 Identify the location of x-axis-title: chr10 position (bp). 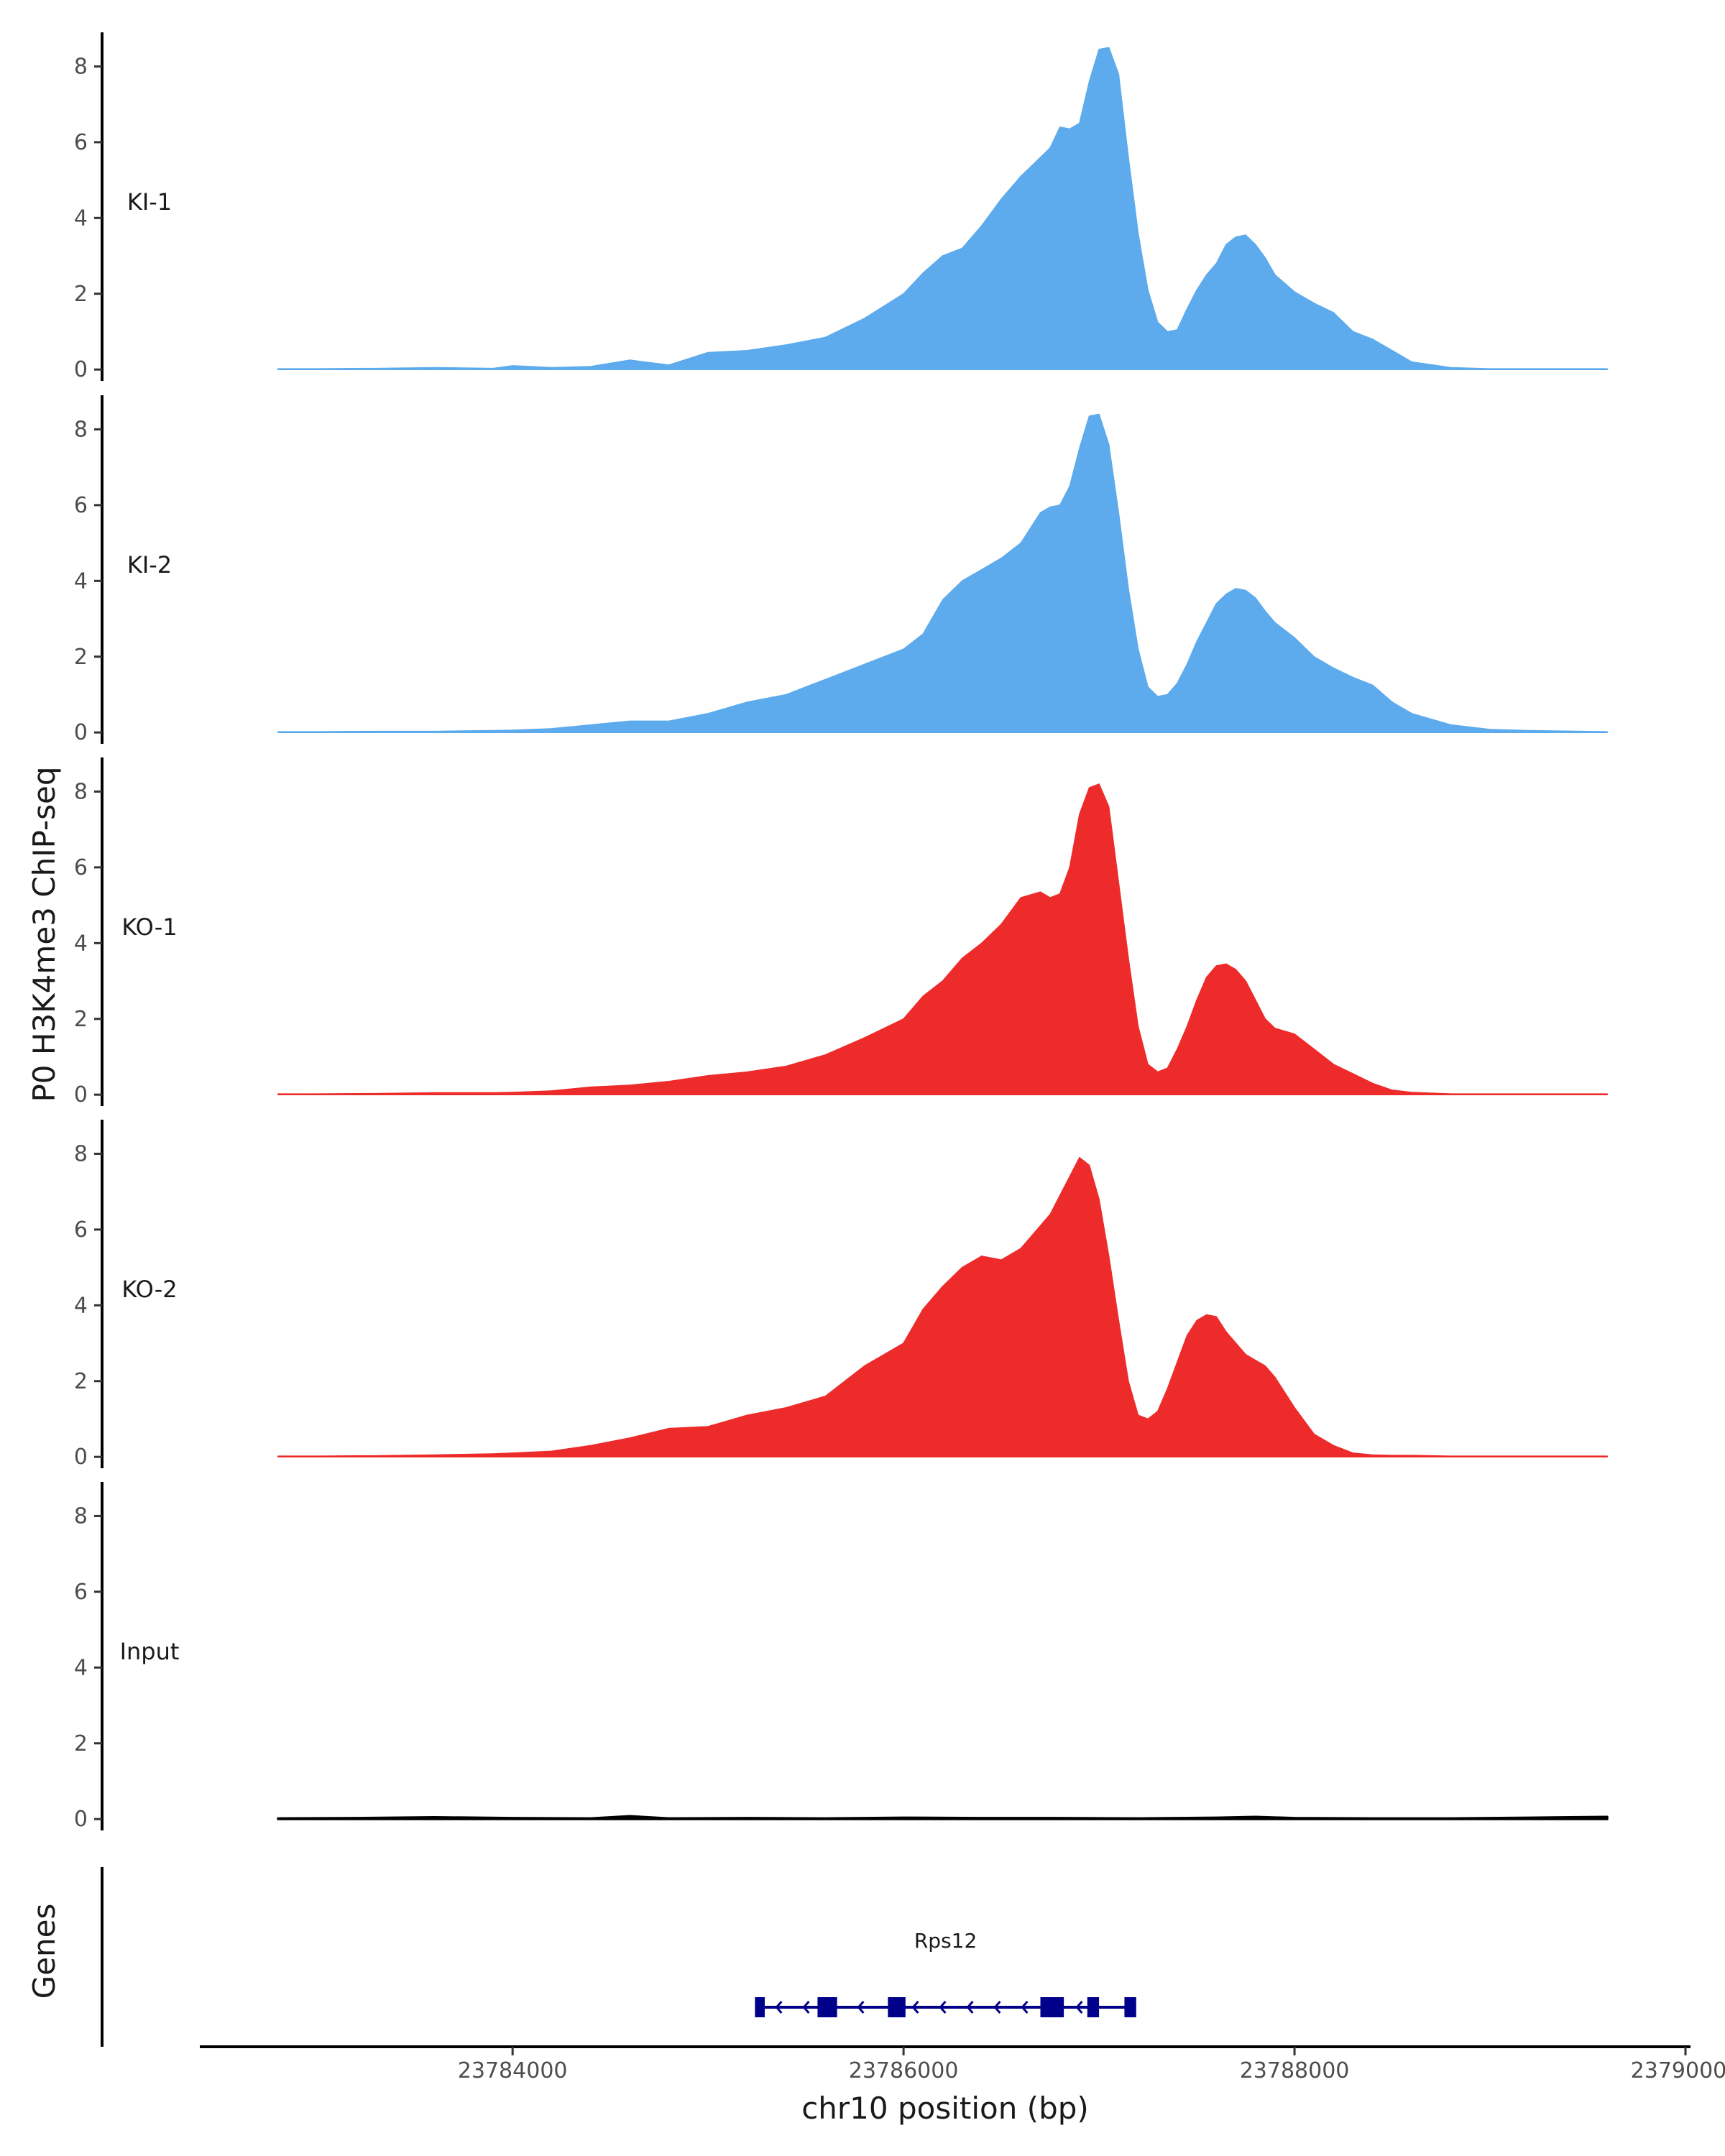
(945, 2109).